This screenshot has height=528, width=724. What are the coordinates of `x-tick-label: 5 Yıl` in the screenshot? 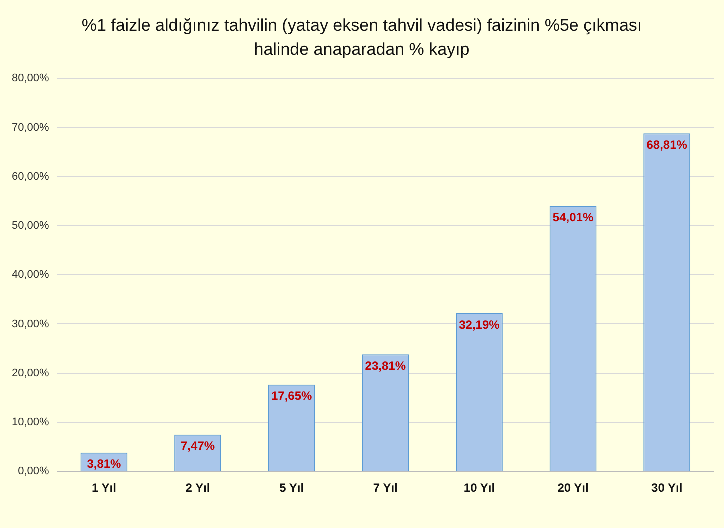 It's located at (292, 488).